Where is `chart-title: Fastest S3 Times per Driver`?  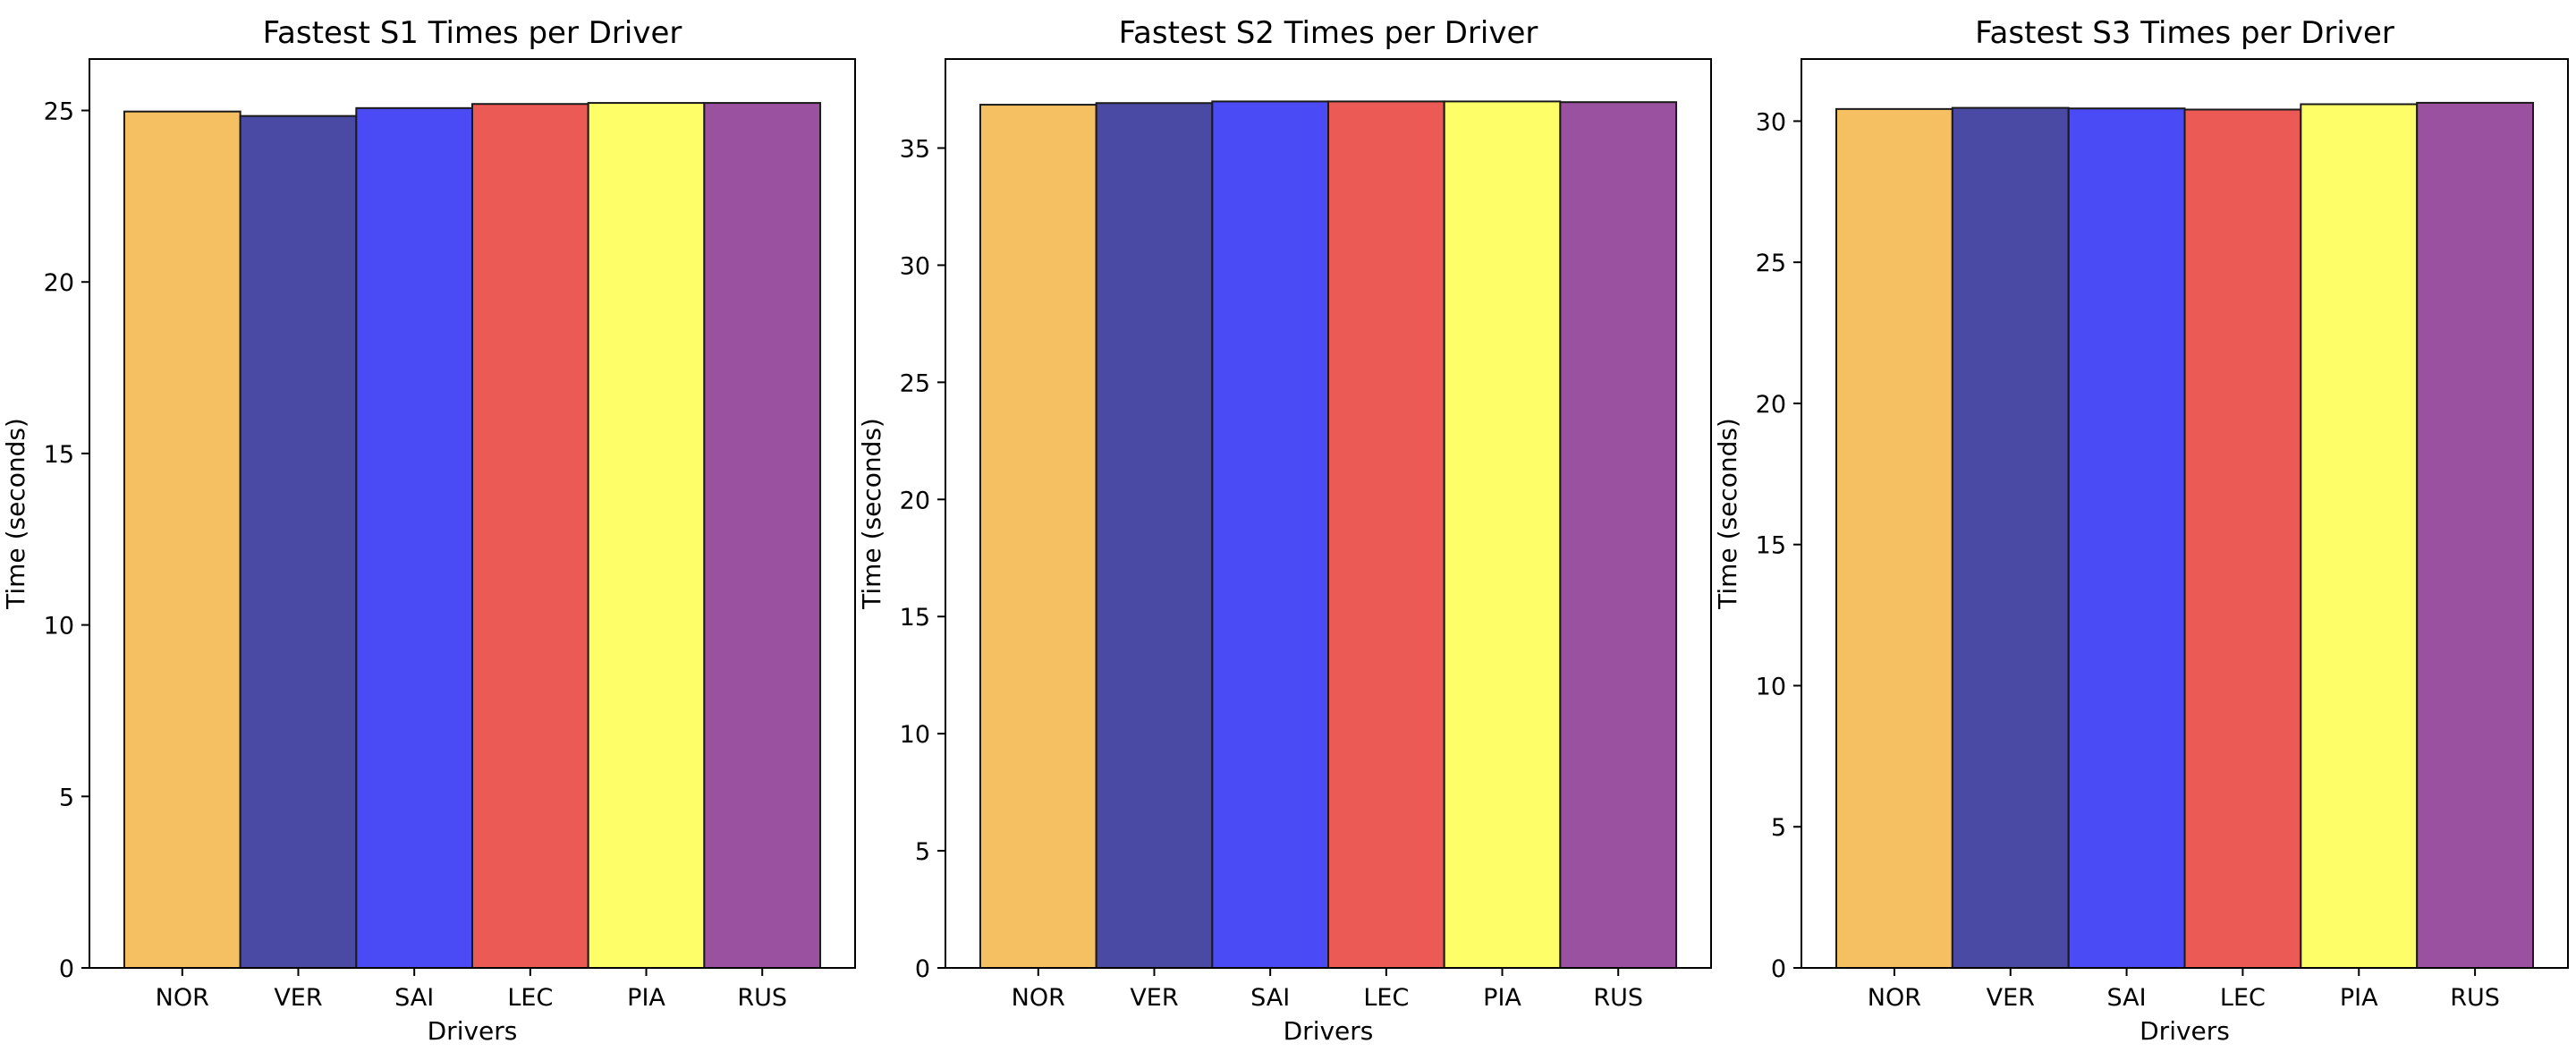
chart-title: Fastest S3 Times per Driver is located at coordinates (2184, 33).